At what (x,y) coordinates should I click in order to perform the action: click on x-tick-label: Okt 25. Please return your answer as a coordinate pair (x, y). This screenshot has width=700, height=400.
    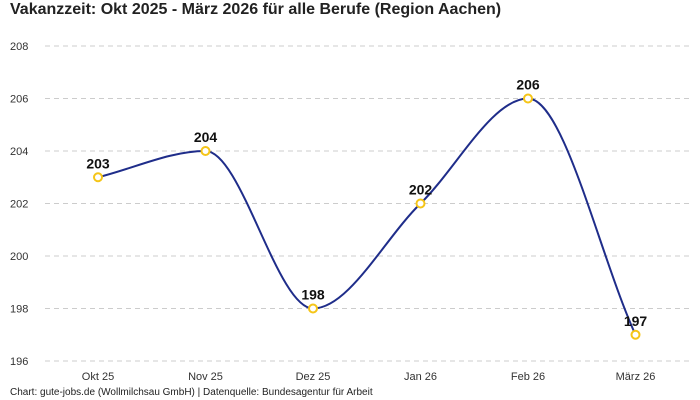
    Looking at the image, I should click on (98, 377).